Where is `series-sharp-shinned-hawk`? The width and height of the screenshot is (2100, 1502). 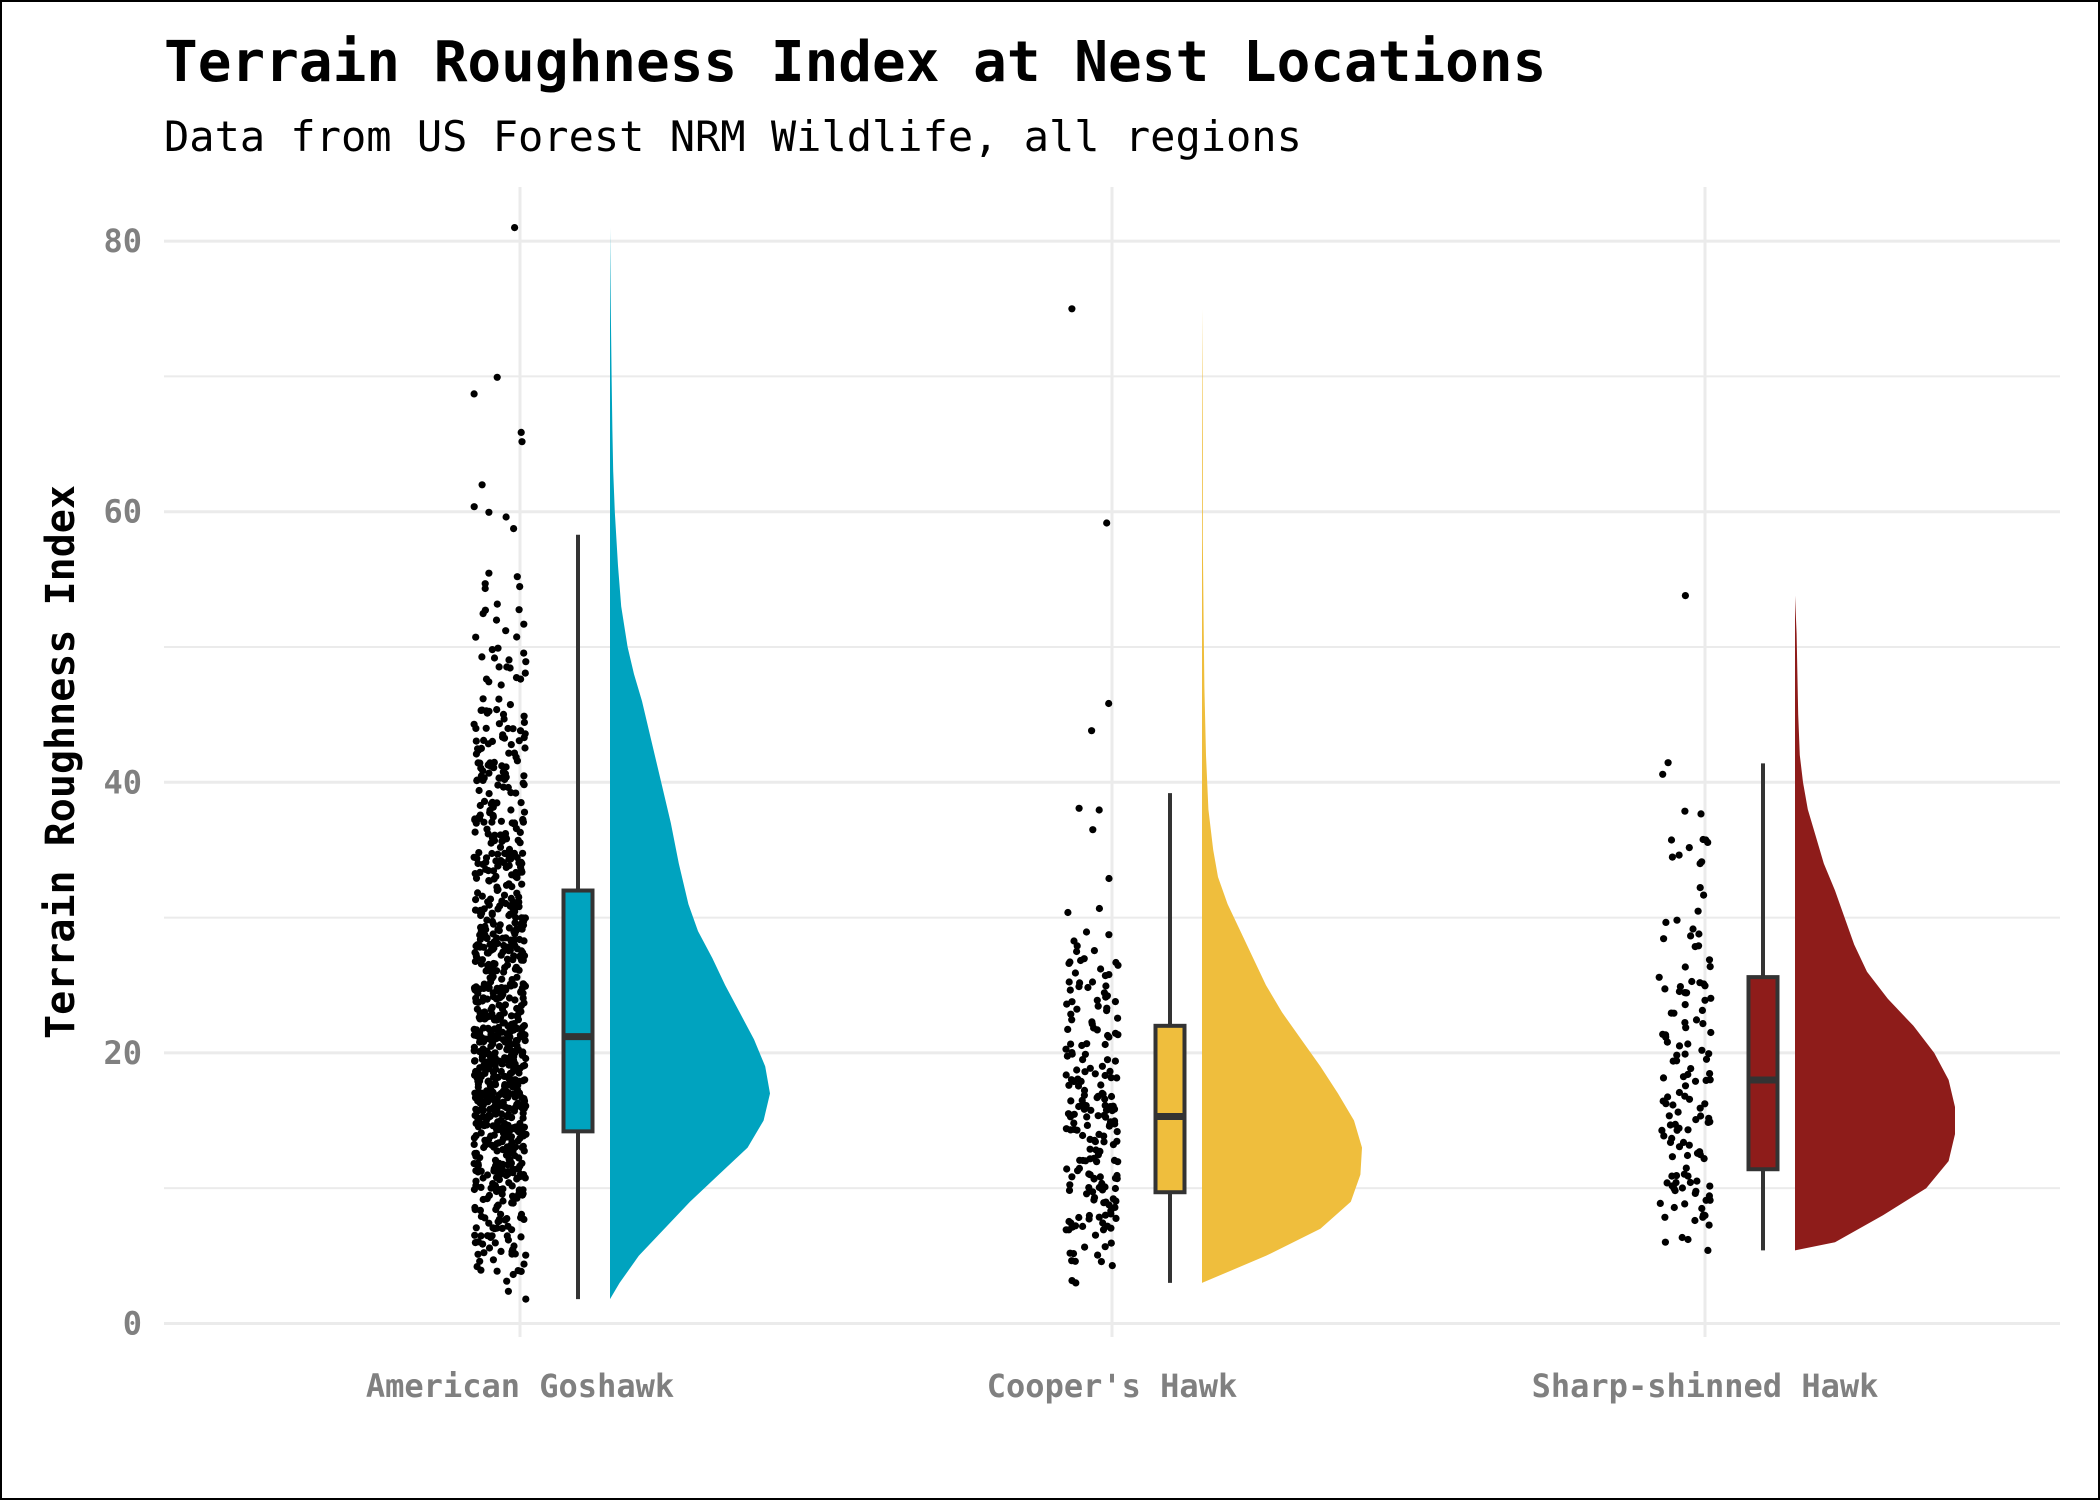 series-sharp-shinned-hawk is located at coordinates (1805, 923).